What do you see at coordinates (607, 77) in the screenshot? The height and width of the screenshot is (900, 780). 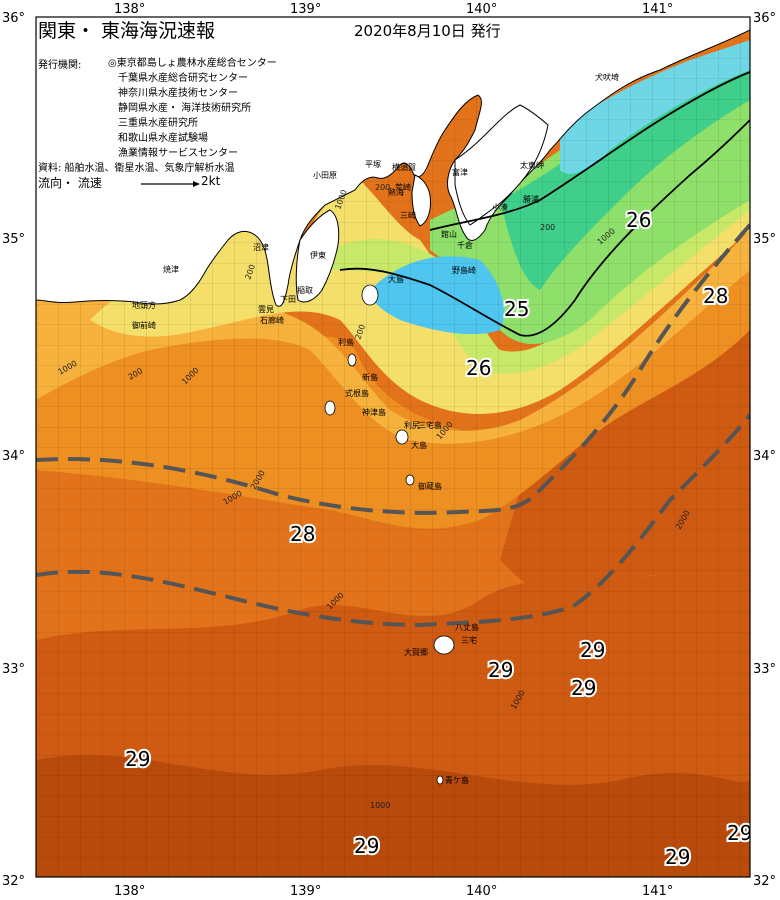 I see `place-label: 犬吠埼` at bounding box center [607, 77].